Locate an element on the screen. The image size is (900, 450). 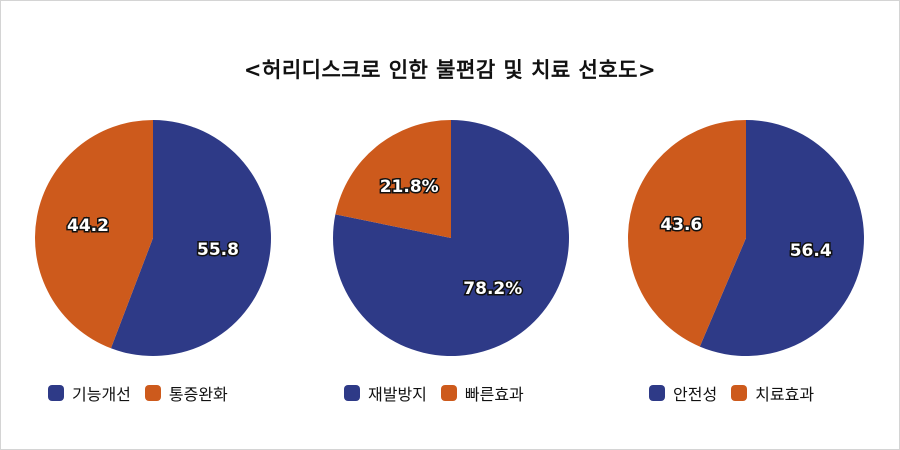
slice-label: 44.2 is located at coordinates (88, 226).